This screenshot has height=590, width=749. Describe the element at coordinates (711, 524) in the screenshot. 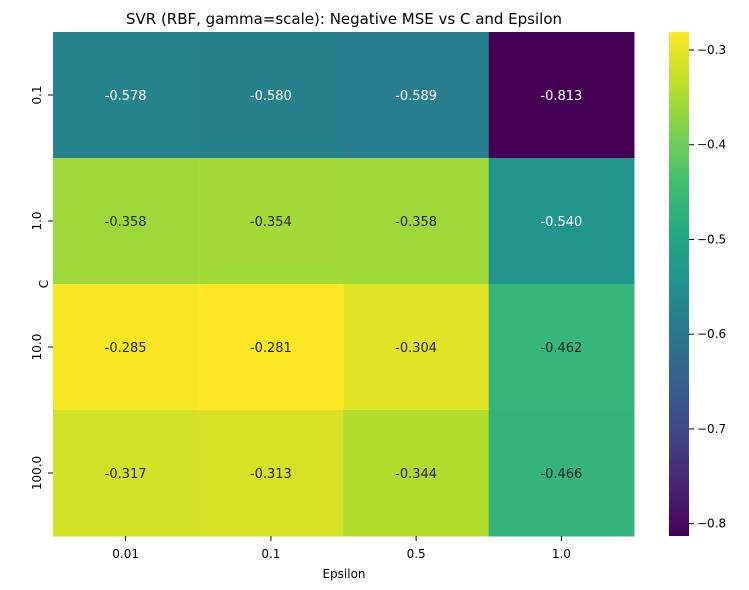

I see `colorbar-tick-label: −0.8` at that location.